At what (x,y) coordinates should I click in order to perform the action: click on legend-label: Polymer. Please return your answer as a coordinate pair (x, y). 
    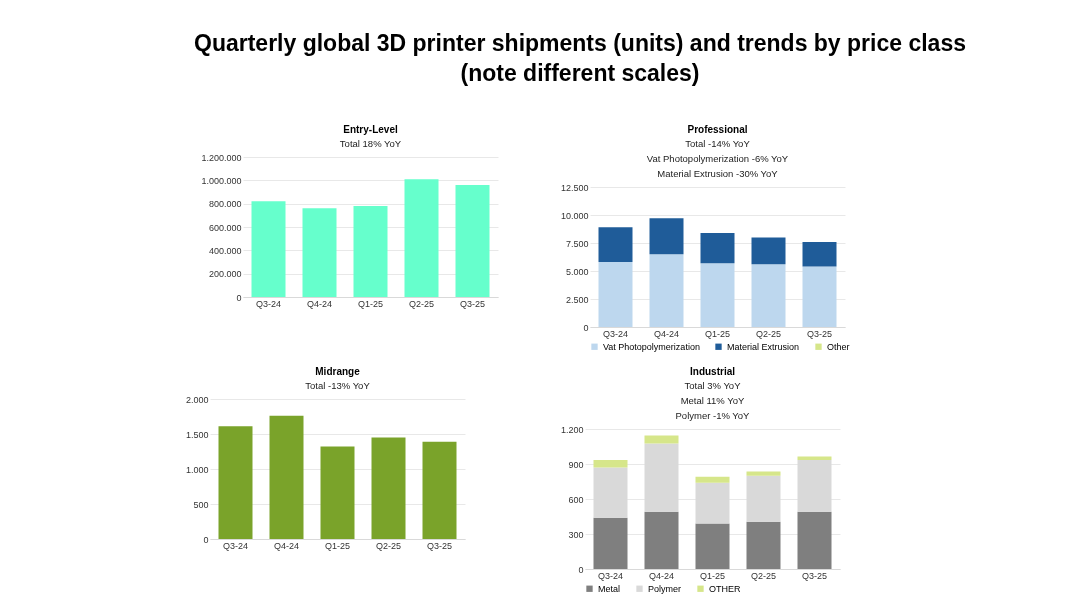
    Looking at the image, I should click on (665, 588).